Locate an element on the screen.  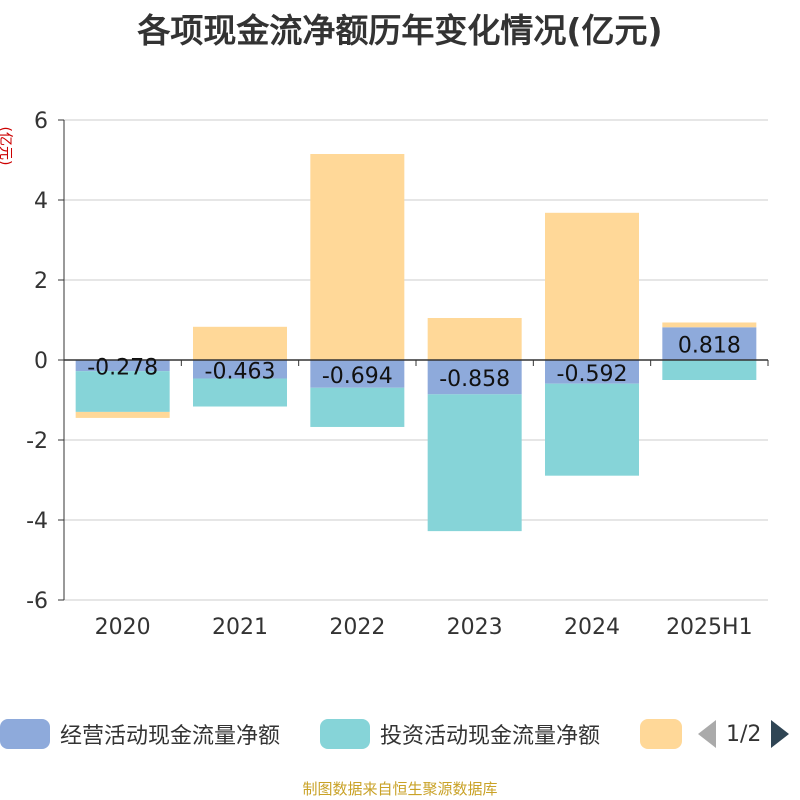
legend-swatch-investing is located at coordinates (345, 734).